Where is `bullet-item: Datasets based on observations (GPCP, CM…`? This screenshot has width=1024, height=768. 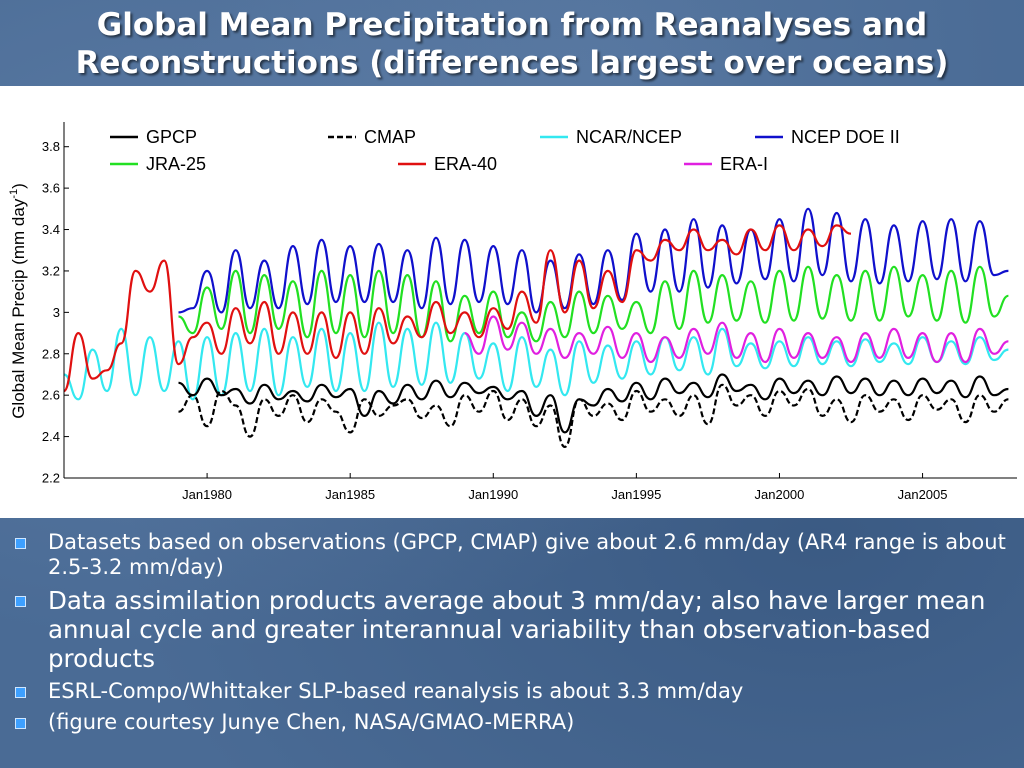 bullet-item: Datasets based on observations (GPCP, CM… is located at coordinates (512, 555).